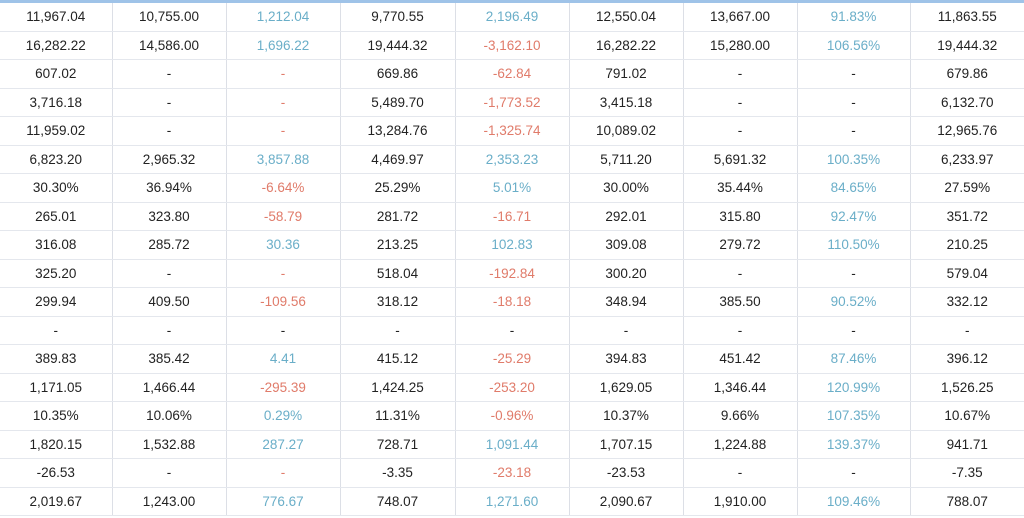  I want to click on table-cell: 332.12, so click(967, 302).